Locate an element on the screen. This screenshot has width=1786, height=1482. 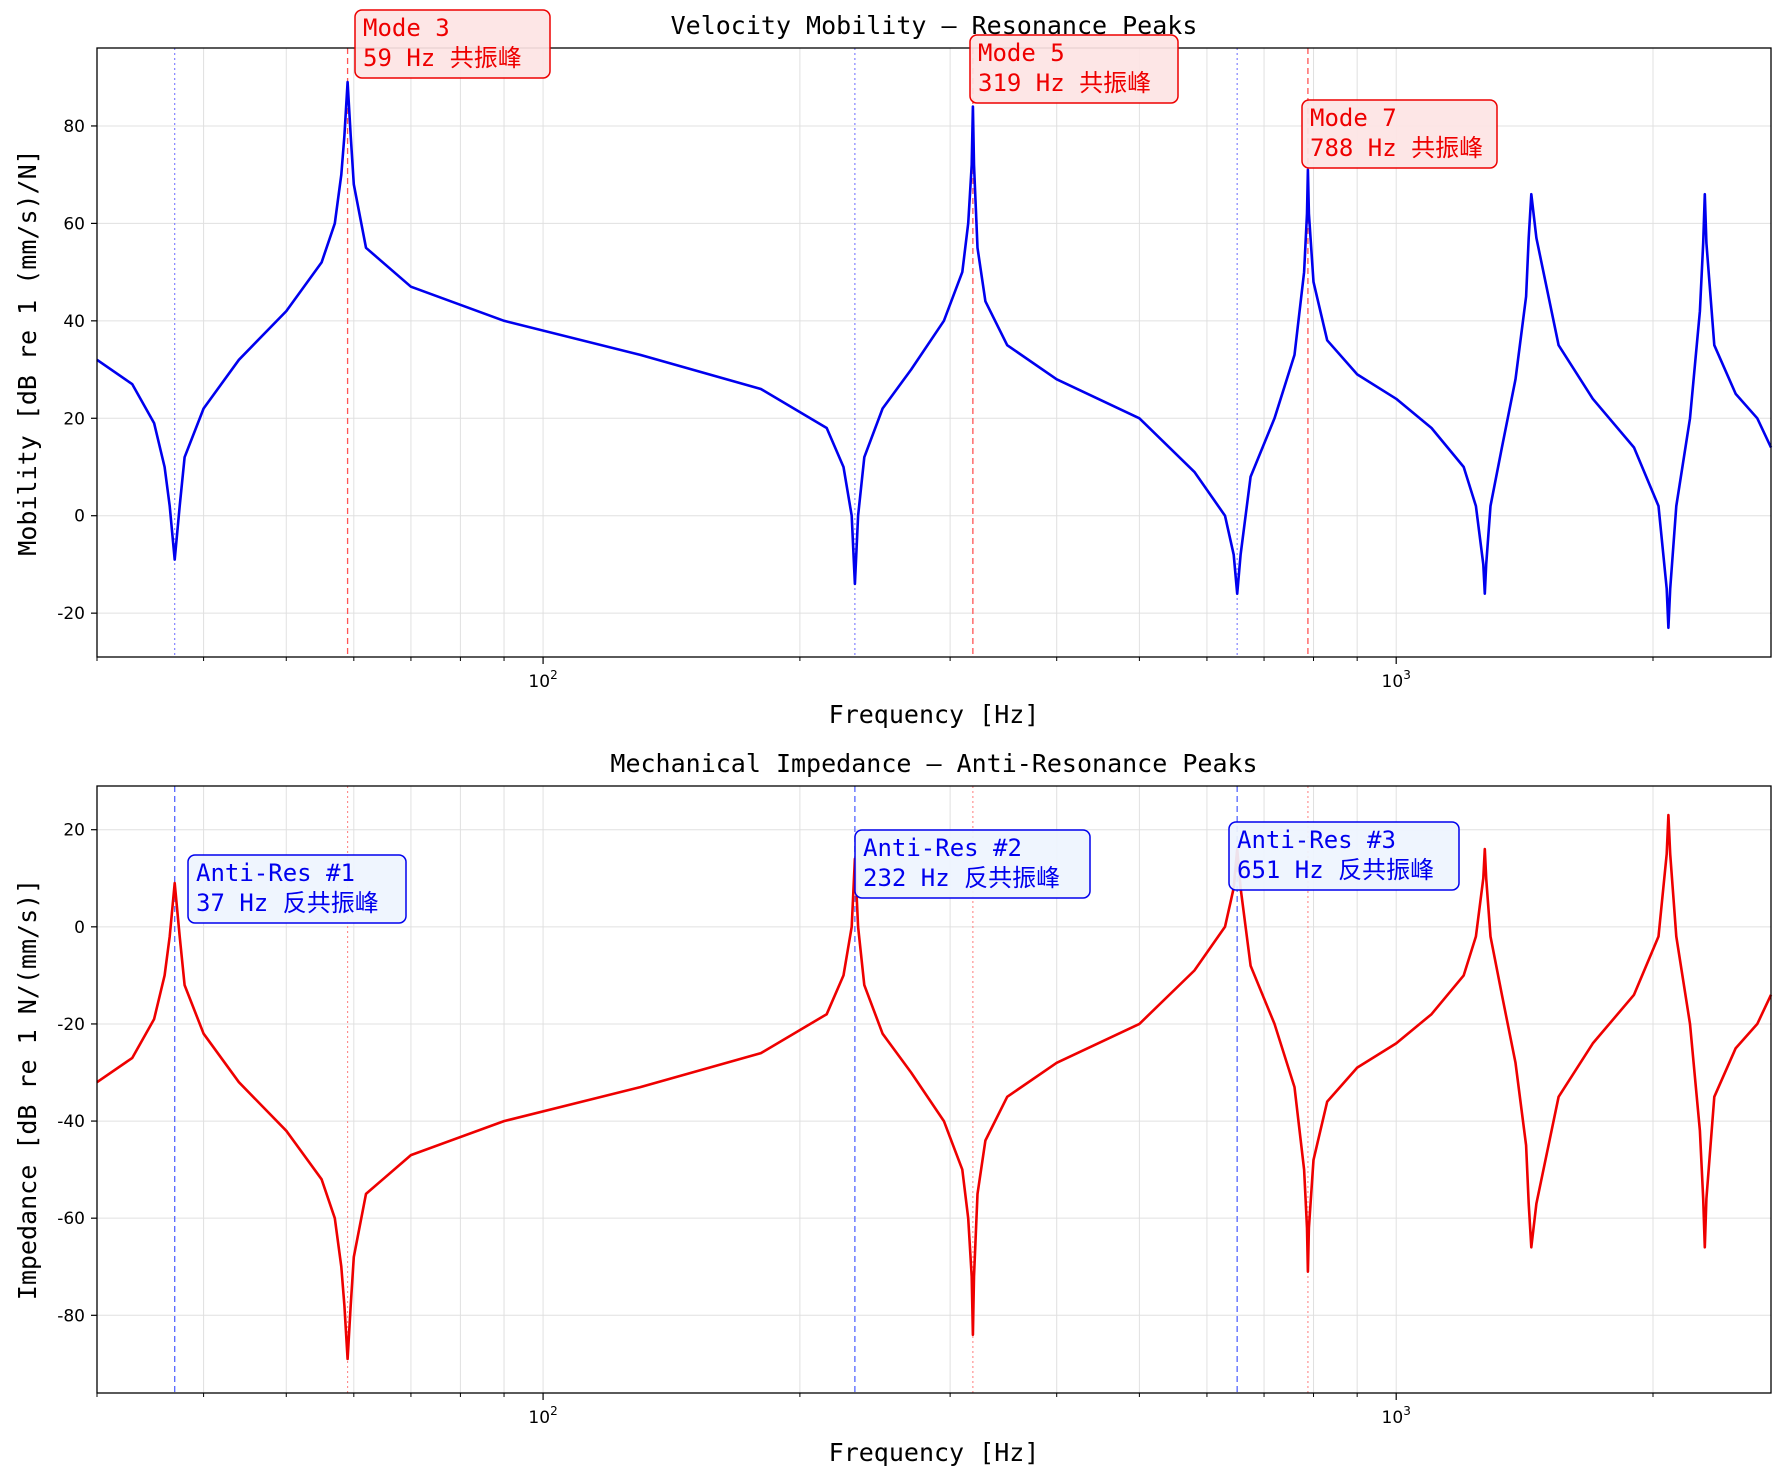
y-tick-label: -40 is located at coordinates (71, 1122).